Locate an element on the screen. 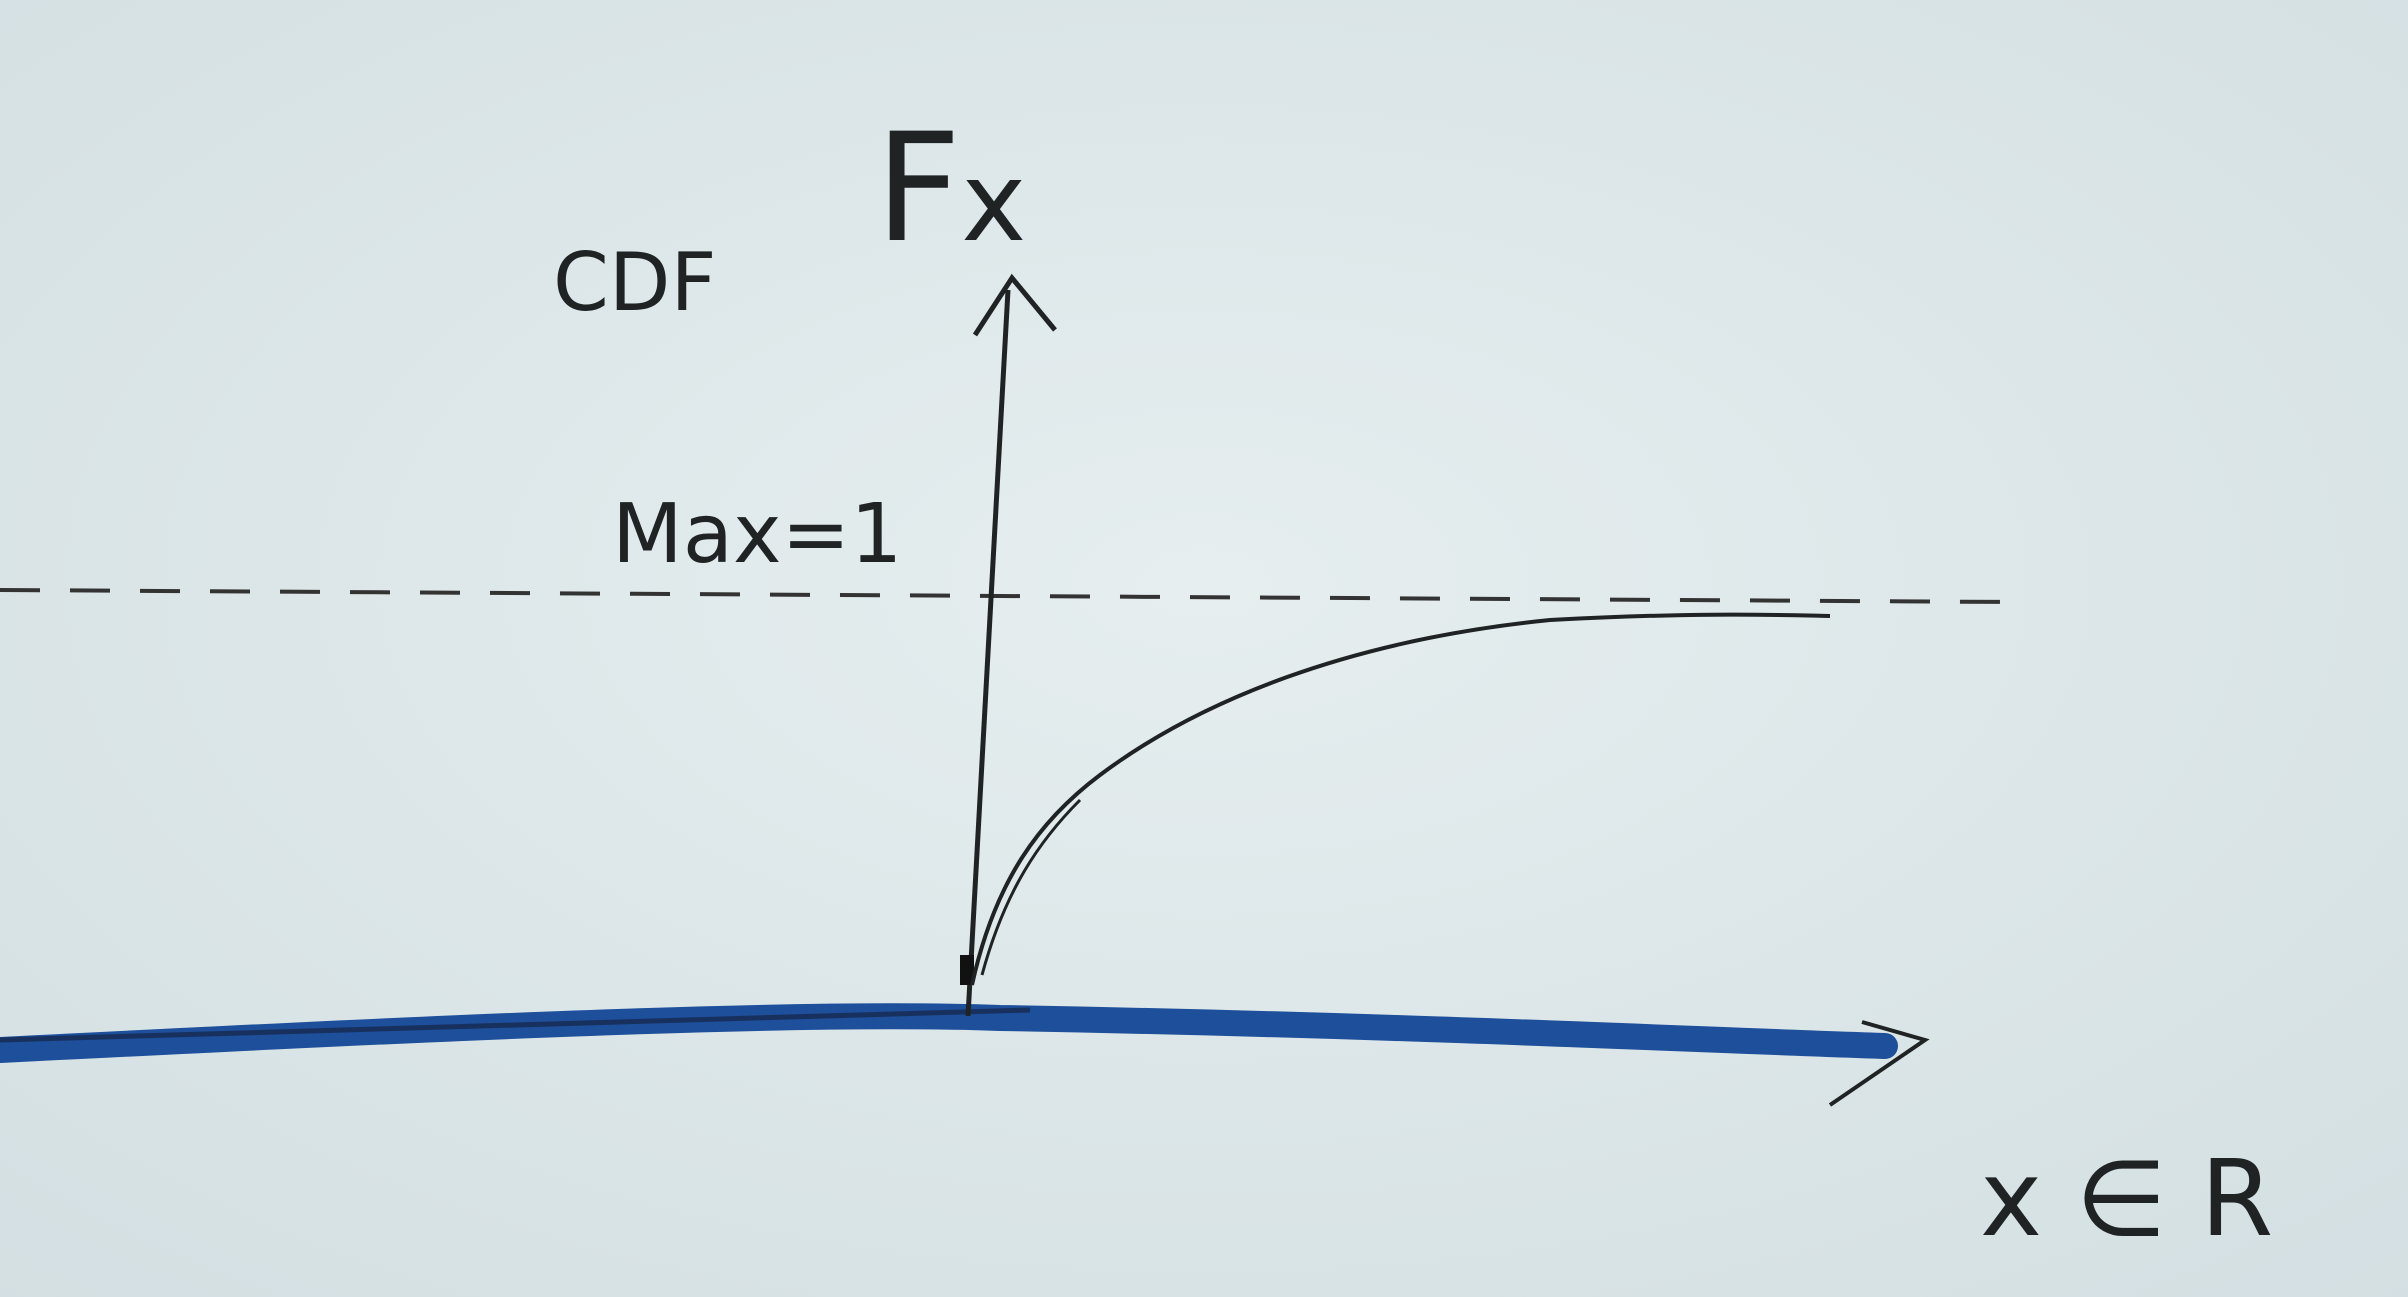 This screenshot has height=1297, width=2408. x-axis-edge is located at coordinates (515, 1025).